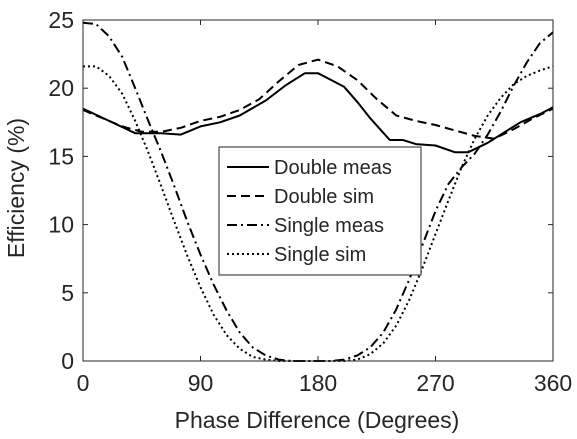 Image resolution: width=577 pixels, height=439 pixels. Describe the element at coordinates (83, 383) in the screenshot. I see `x-tick-label: 0` at that location.